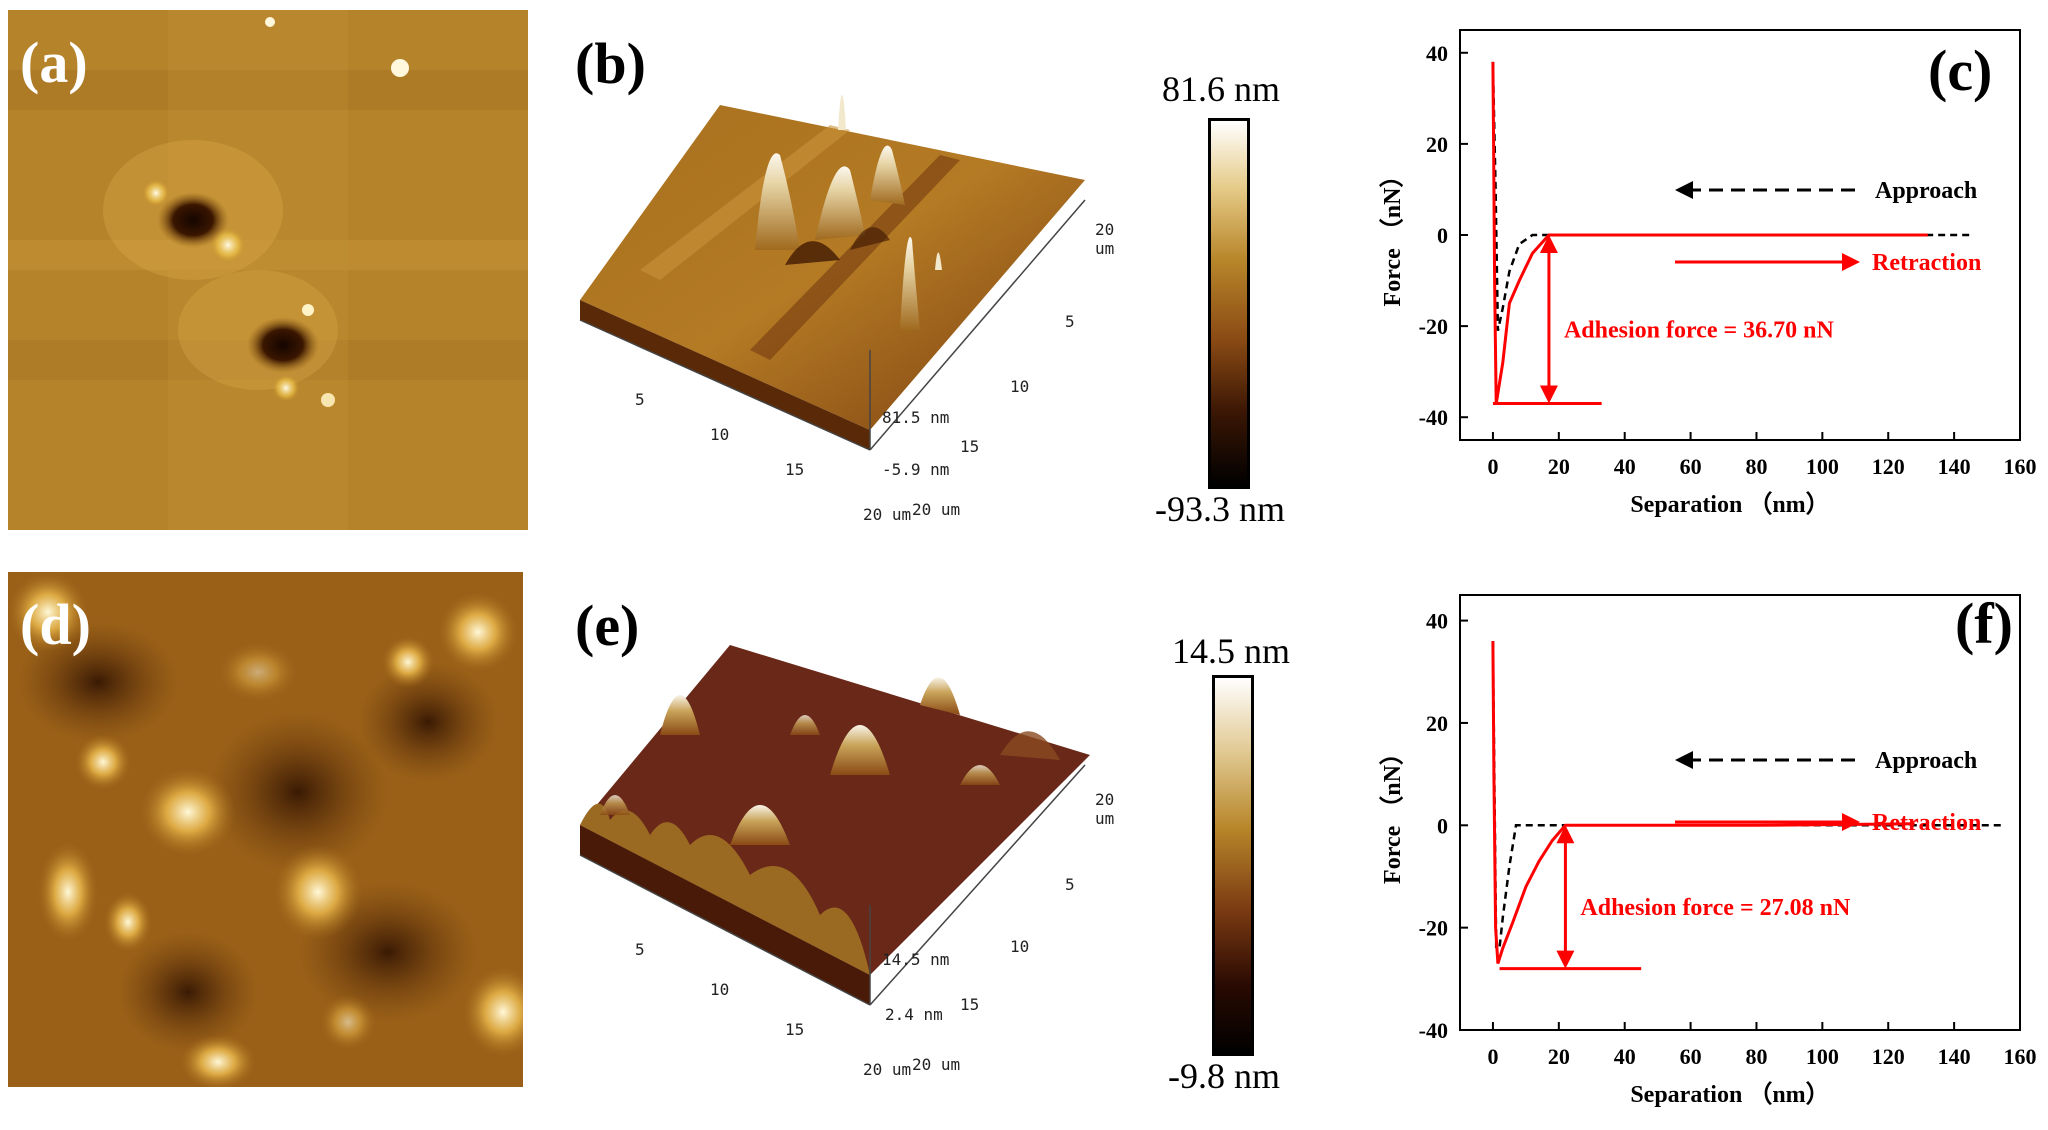  I want to click on y-tick-b-3: 15, so click(970, 446).